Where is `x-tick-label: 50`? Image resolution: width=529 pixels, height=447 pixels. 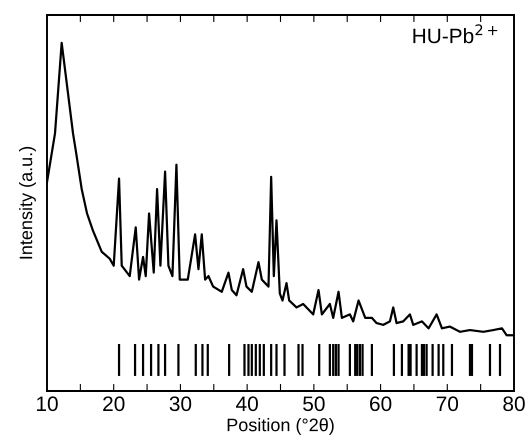 x-tick-label: 50 is located at coordinates (314, 404).